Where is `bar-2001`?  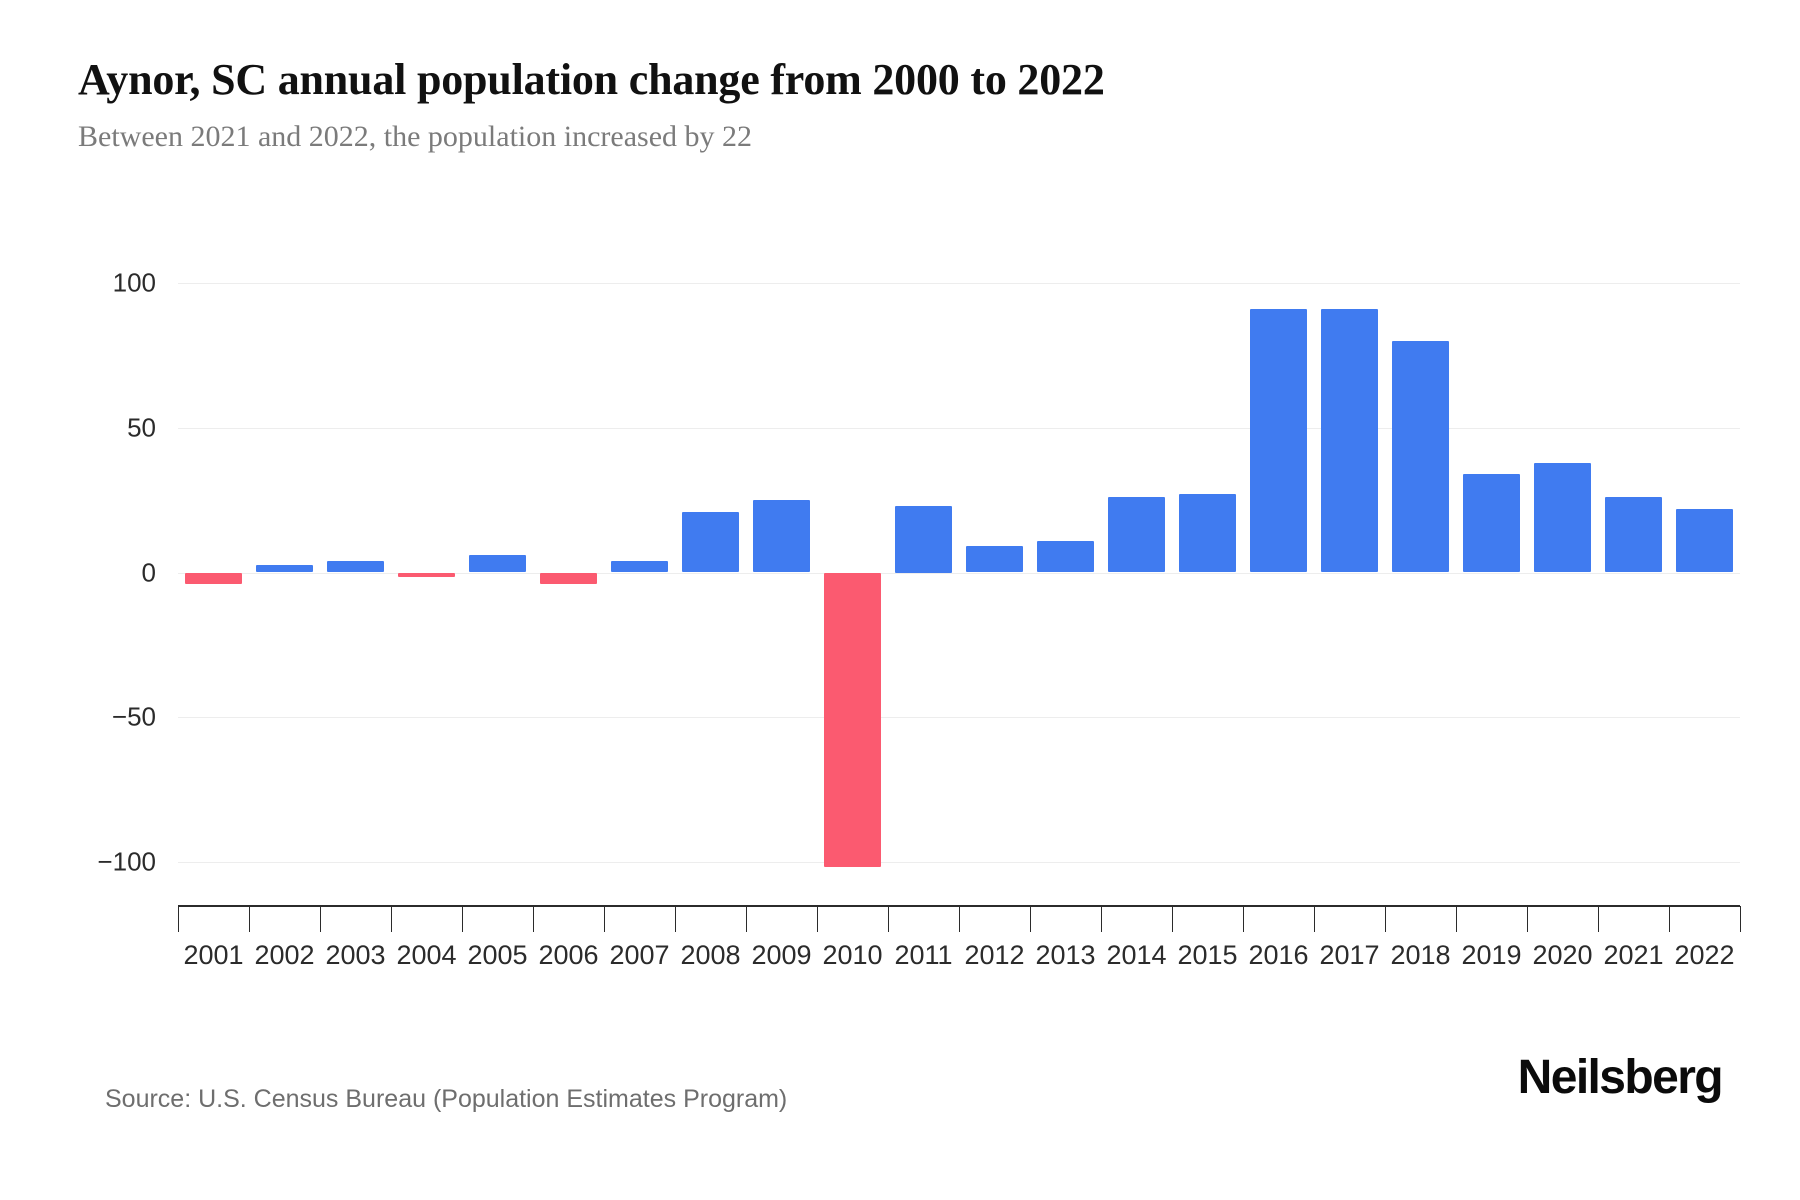 bar-2001 is located at coordinates (213, 578).